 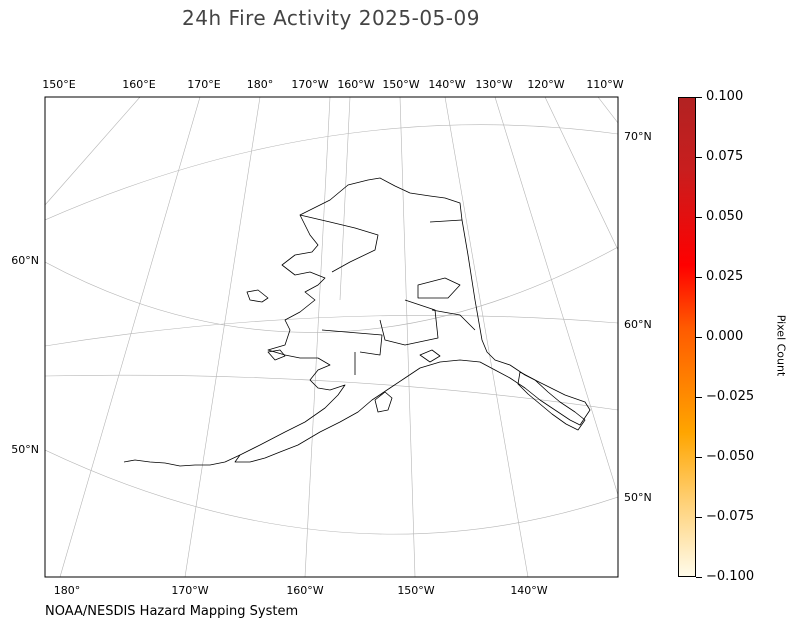 What do you see at coordinates (25, 260) in the screenshot?
I see `left-lat-label: 60°N` at bounding box center [25, 260].